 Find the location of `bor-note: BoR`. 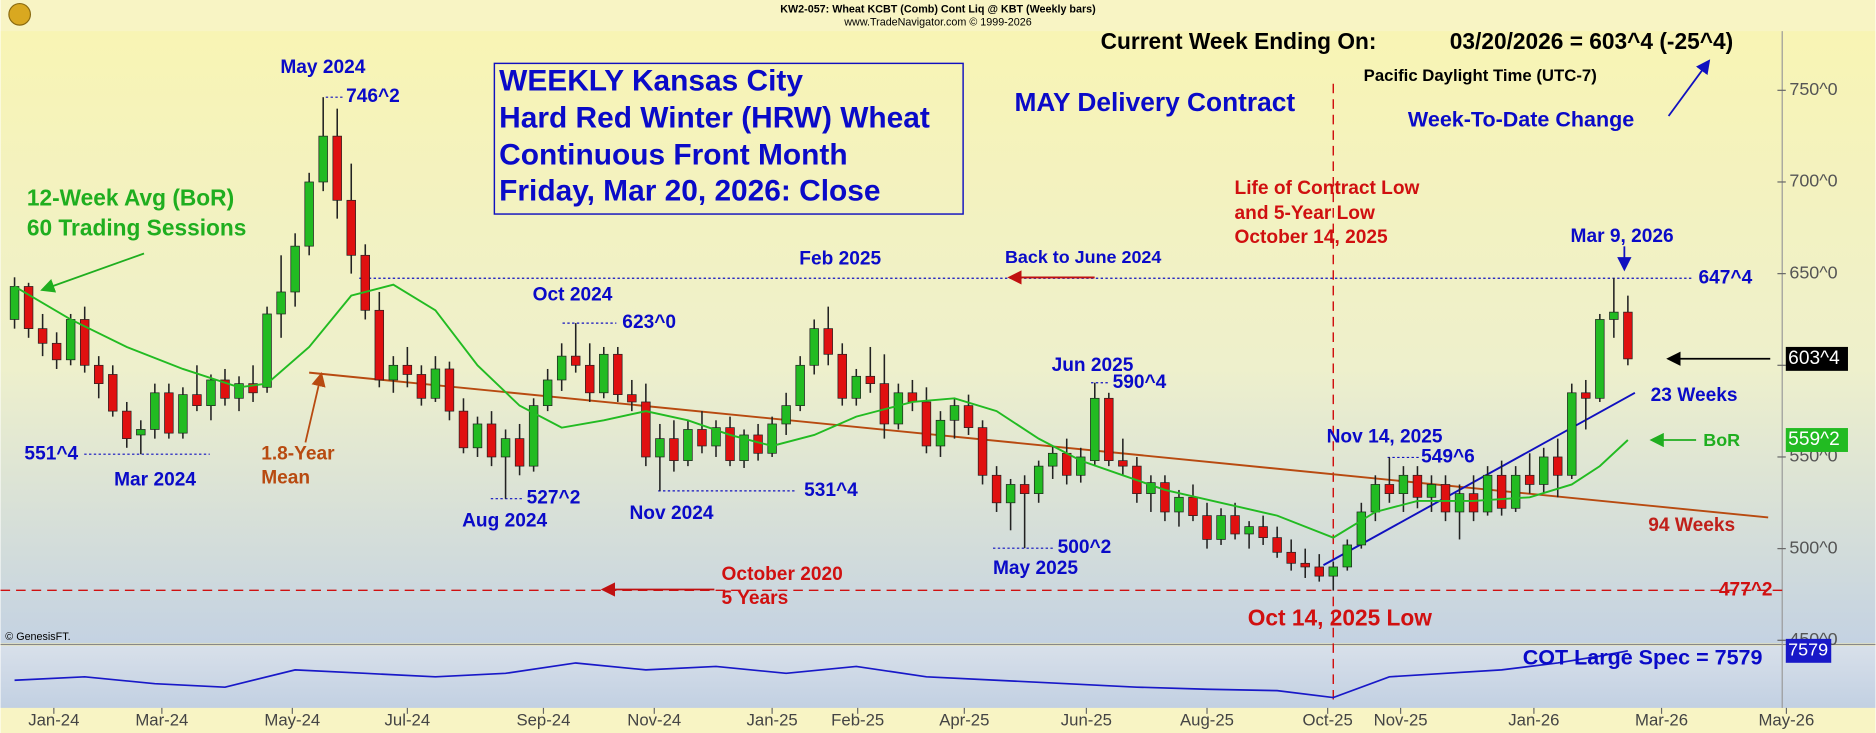

bor-note: BoR is located at coordinates (1721, 440).